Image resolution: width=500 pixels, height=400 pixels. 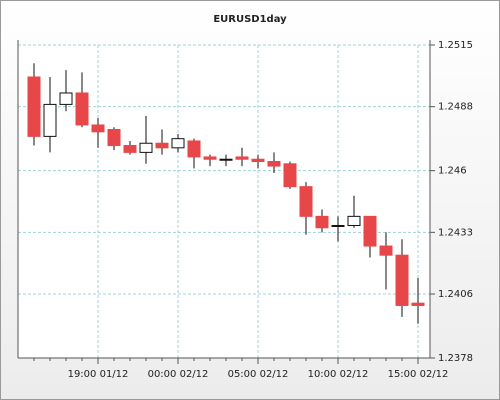 What do you see at coordinates (455, 45) in the screenshot?
I see `y-tick-label: 1.2515` at bounding box center [455, 45].